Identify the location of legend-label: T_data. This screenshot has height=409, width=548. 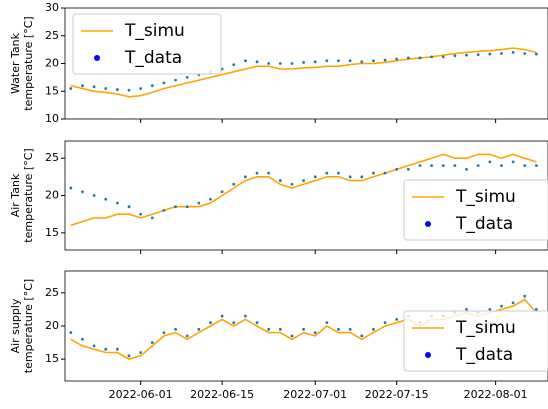
(484, 224).